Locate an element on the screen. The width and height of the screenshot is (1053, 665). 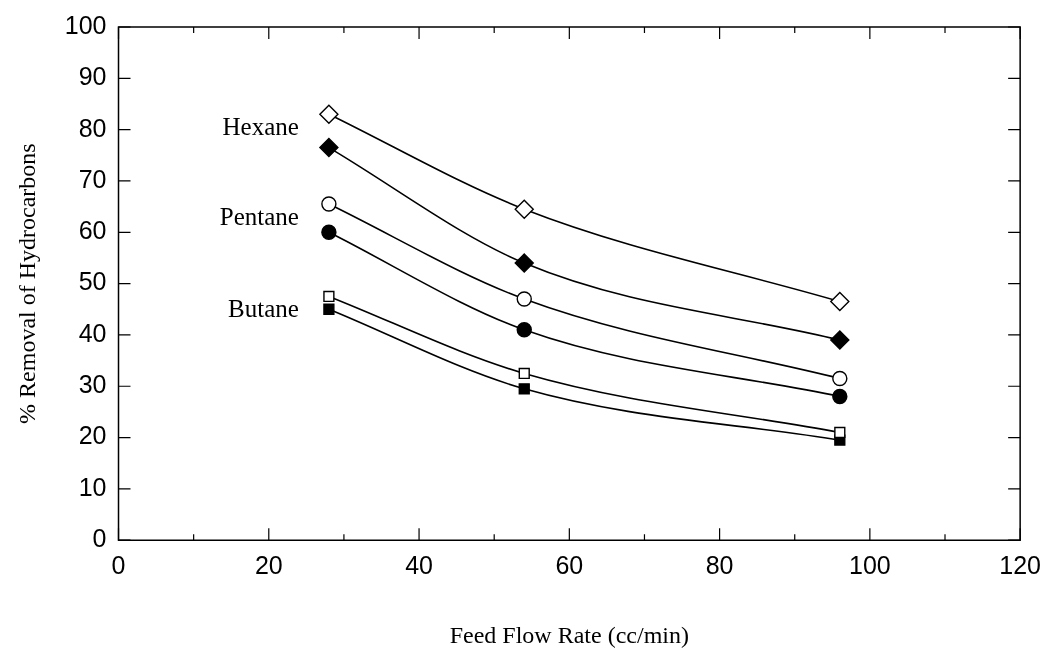
y-tick-label: 60 is located at coordinates (92, 230).